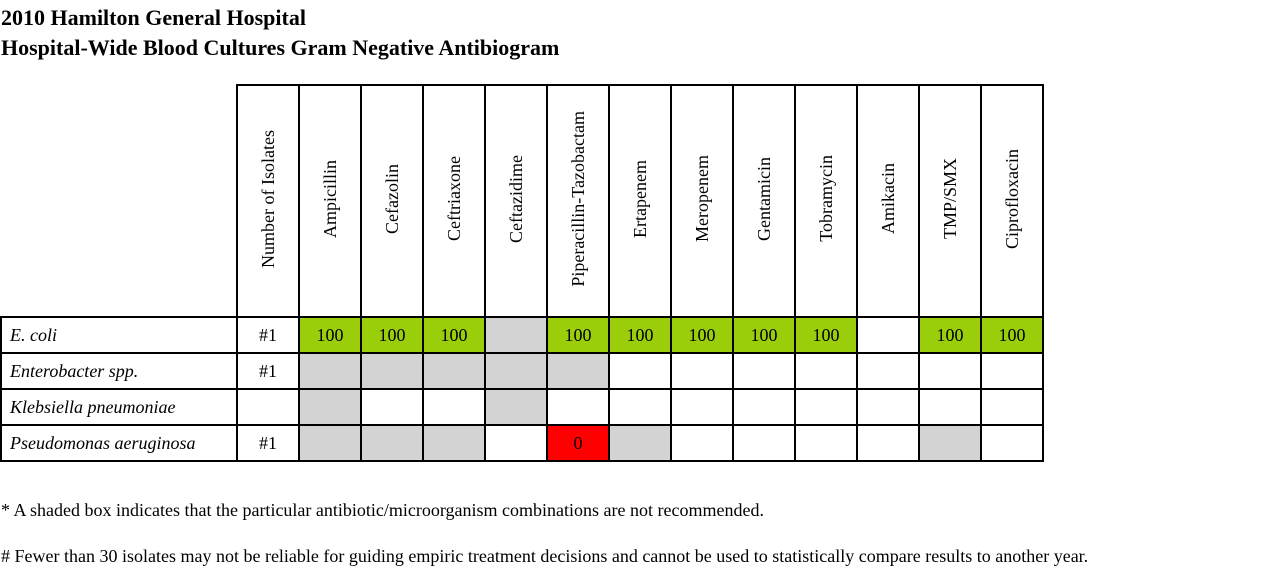 The image size is (1288, 570). What do you see at coordinates (119, 407) in the screenshot?
I see `organism-name: Klebsiella pneumoniae` at bounding box center [119, 407].